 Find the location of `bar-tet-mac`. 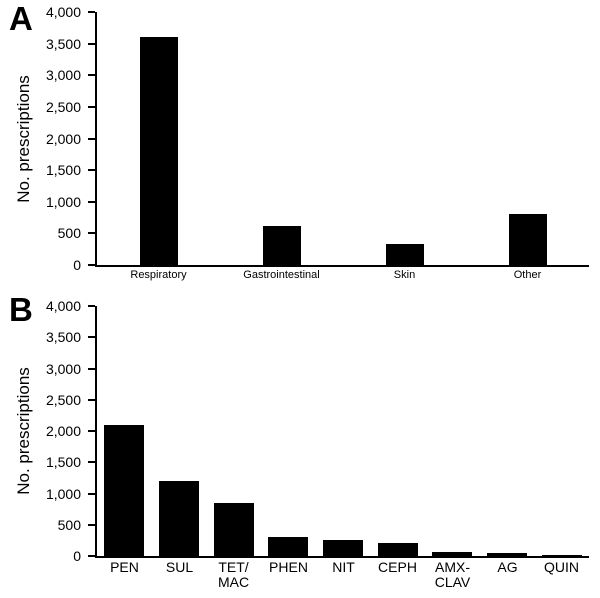

bar-tet-mac is located at coordinates (234, 529).